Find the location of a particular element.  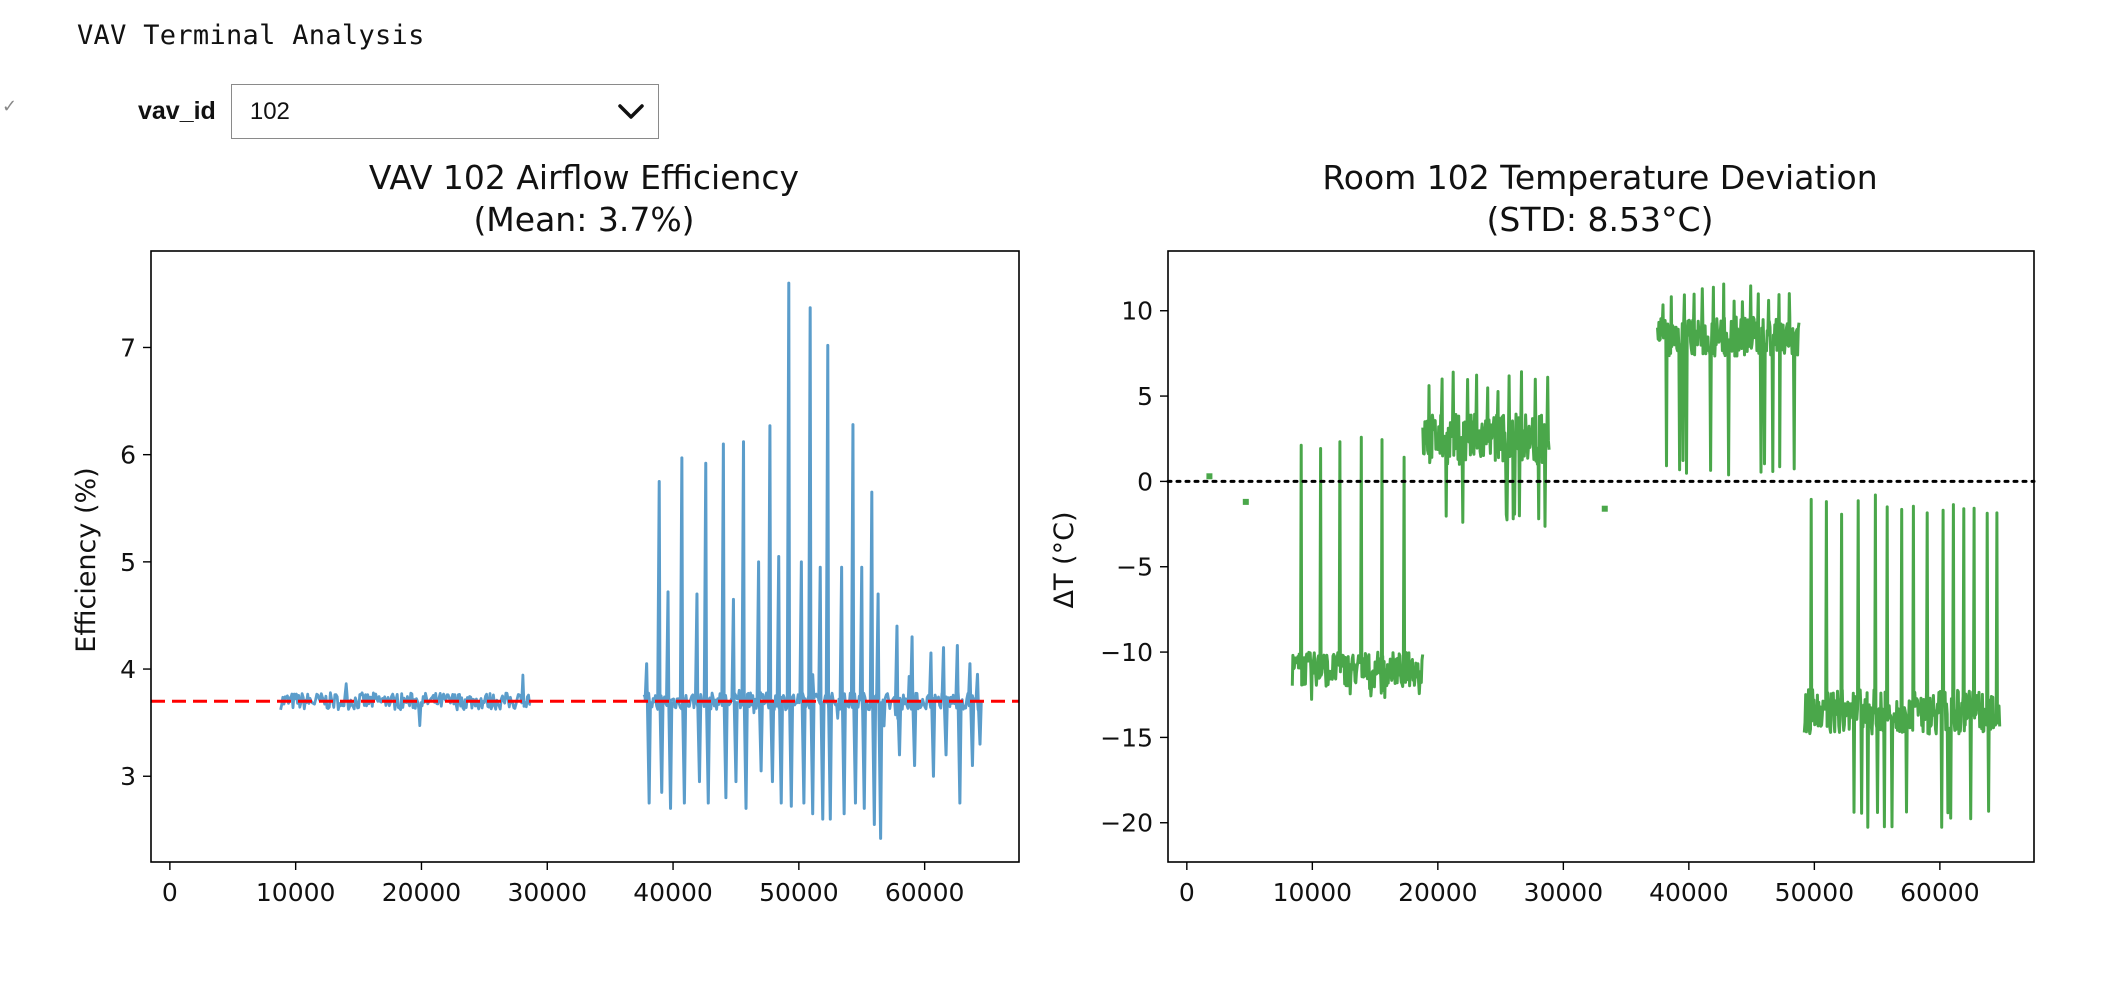

chart-subtitle: (STD: 8.53°C) is located at coordinates (1600, 219).